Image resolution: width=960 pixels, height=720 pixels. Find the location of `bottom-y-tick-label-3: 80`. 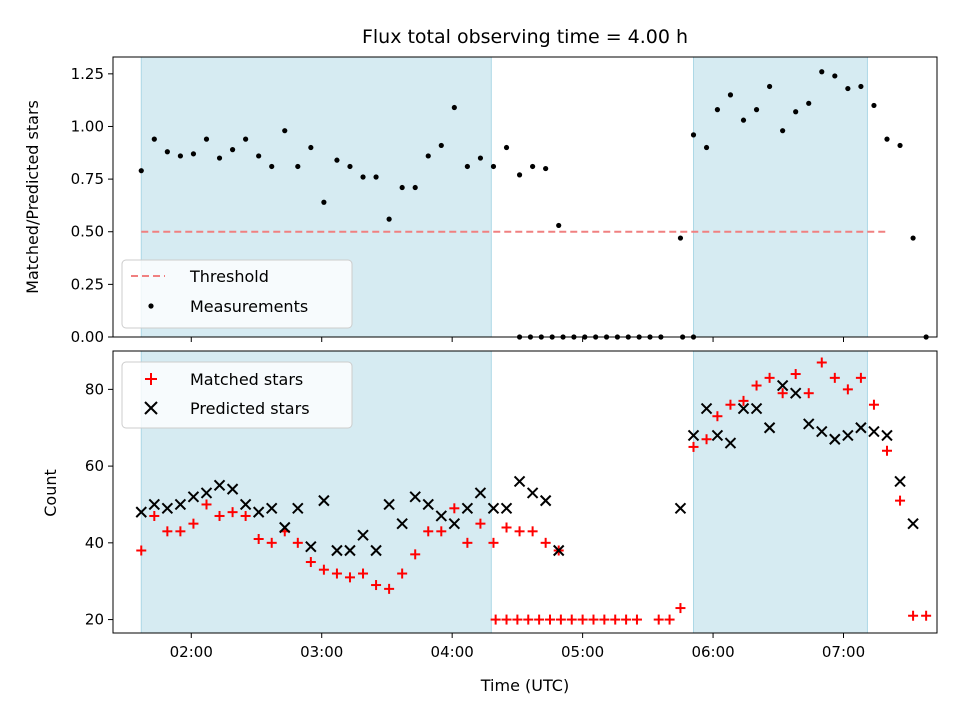

bottom-y-tick-label-3: 80 is located at coordinates (94, 389).